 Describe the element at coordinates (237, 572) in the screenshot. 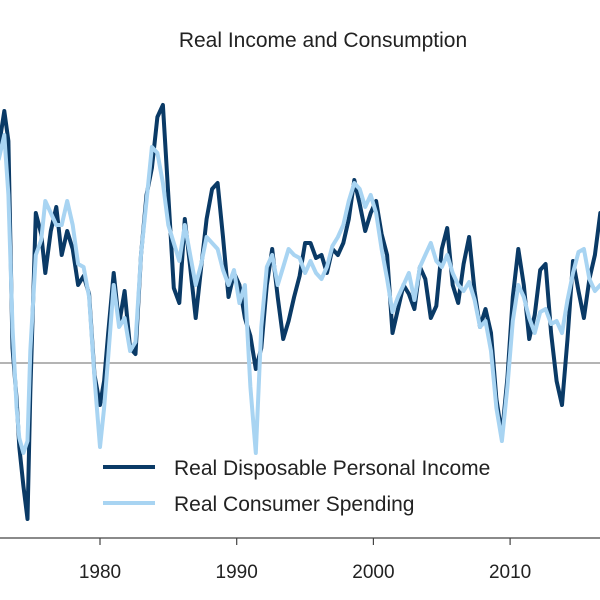

I see `x-tick-label-1990: 1990` at that location.